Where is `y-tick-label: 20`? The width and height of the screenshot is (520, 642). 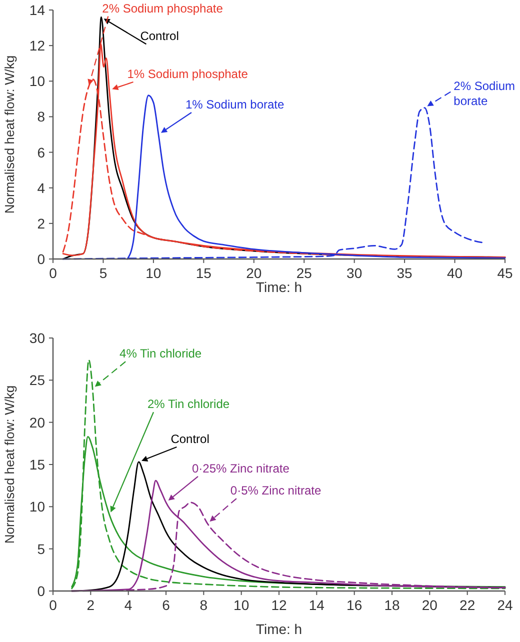 y-tick-label: 20 is located at coordinates (37, 422).